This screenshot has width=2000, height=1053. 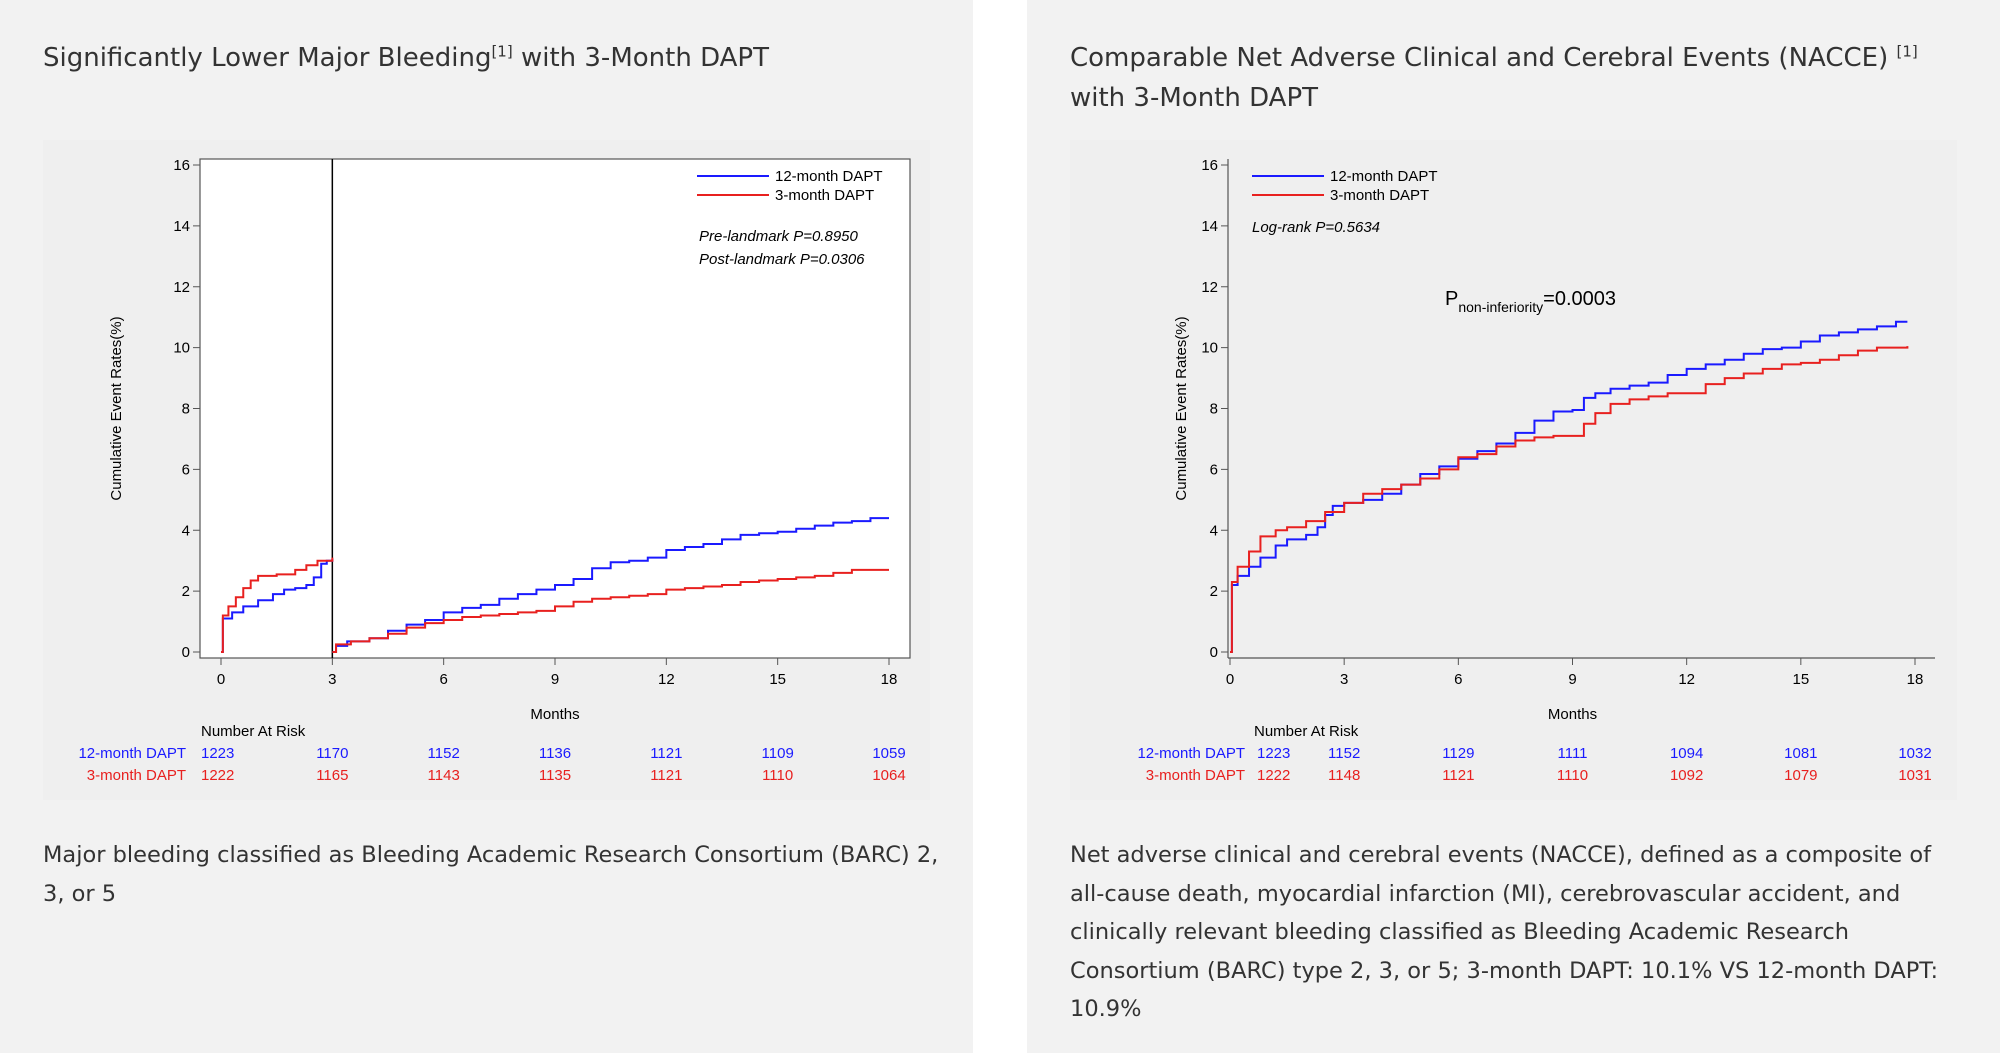 I want to click on risk-table-cell: 1109, so click(x=778, y=753).